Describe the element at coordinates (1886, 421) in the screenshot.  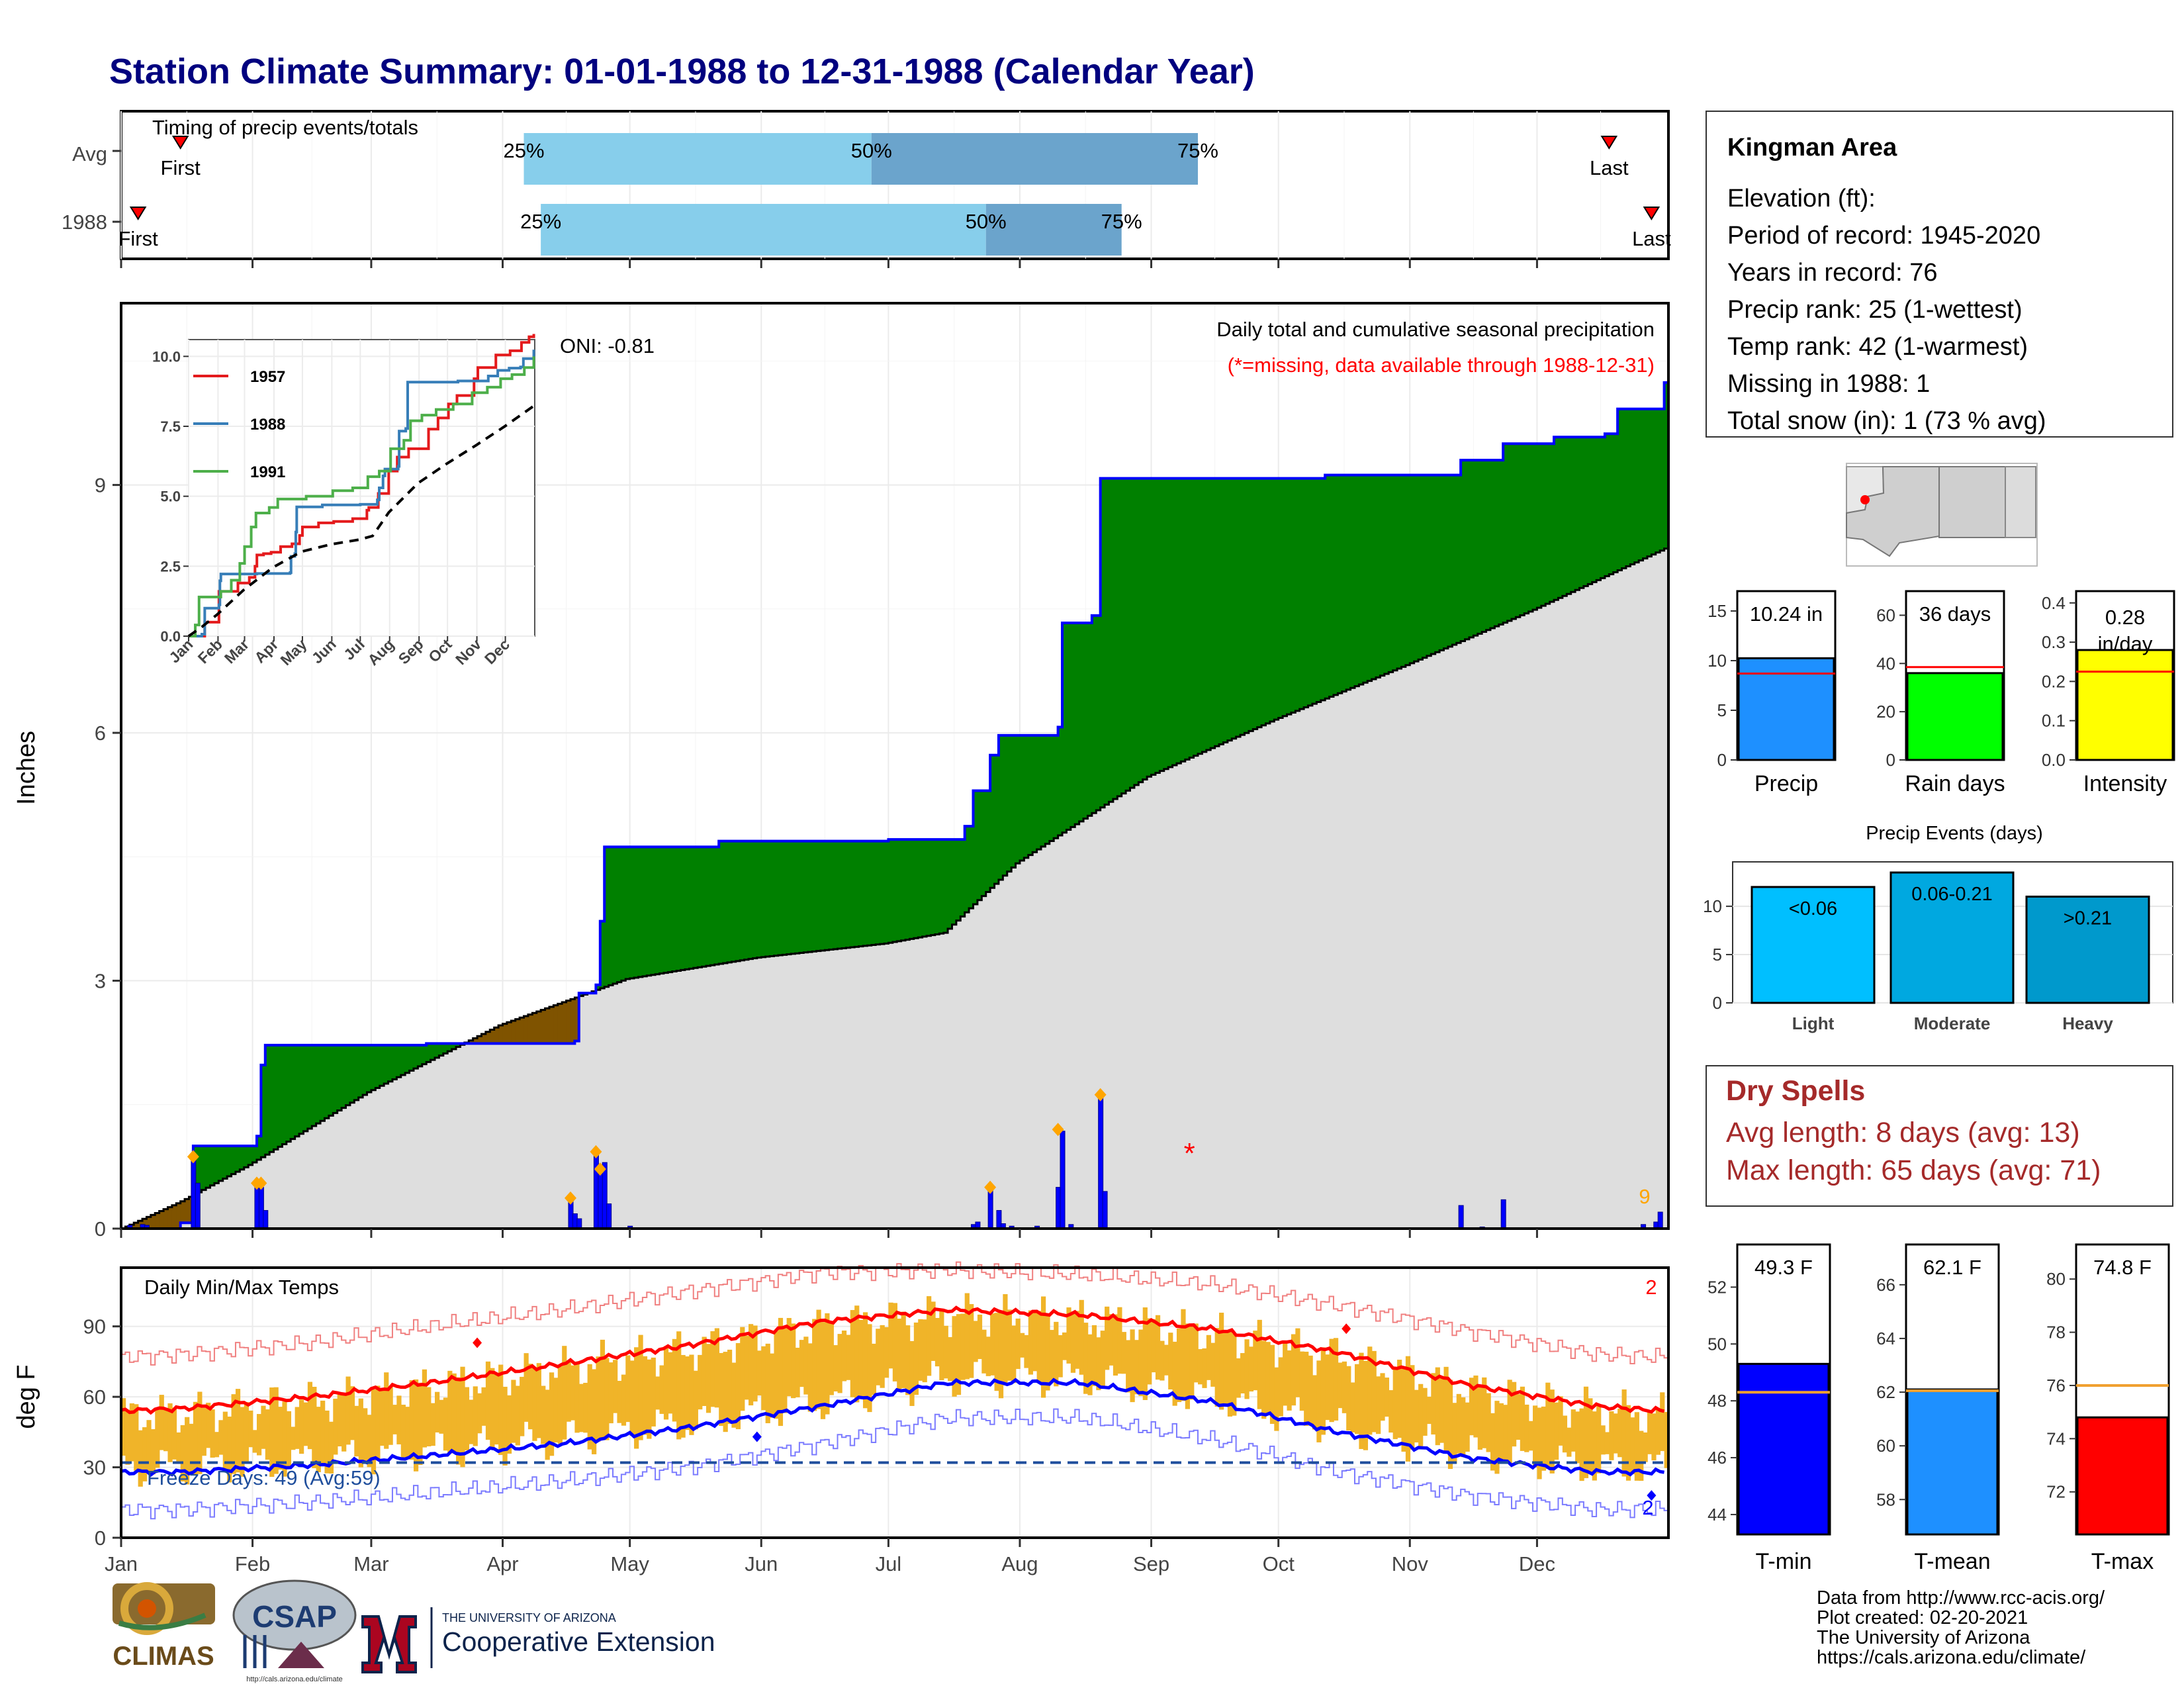
I see `station-line-snow: Total snow (in): 1 (73 % avg)` at that location.